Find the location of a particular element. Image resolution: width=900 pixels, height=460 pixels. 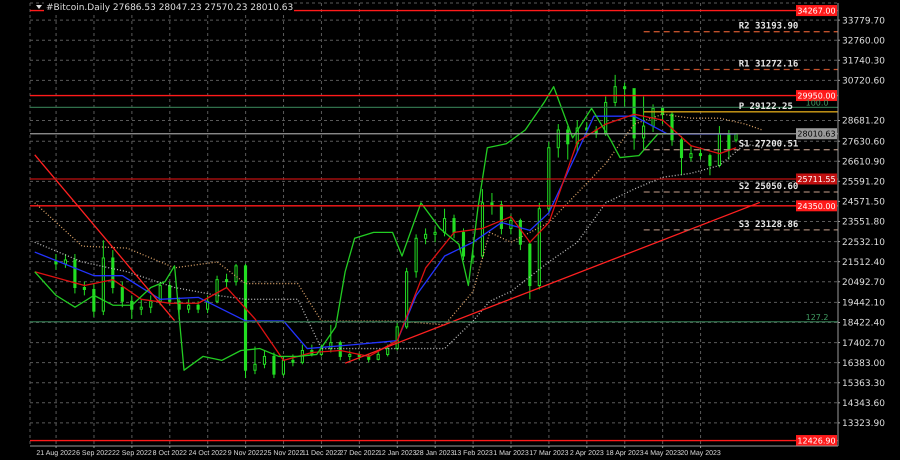

ref-line-label: 28010.63 is located at coordinates (816, 134).